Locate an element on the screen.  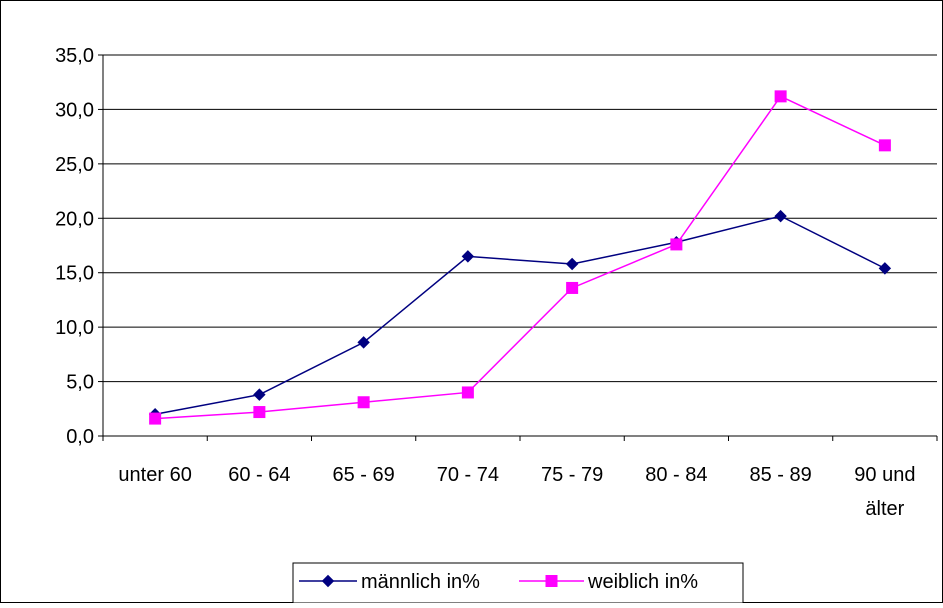
y-axis-tick-label: 5,0 is located at coordinates (80, 383).